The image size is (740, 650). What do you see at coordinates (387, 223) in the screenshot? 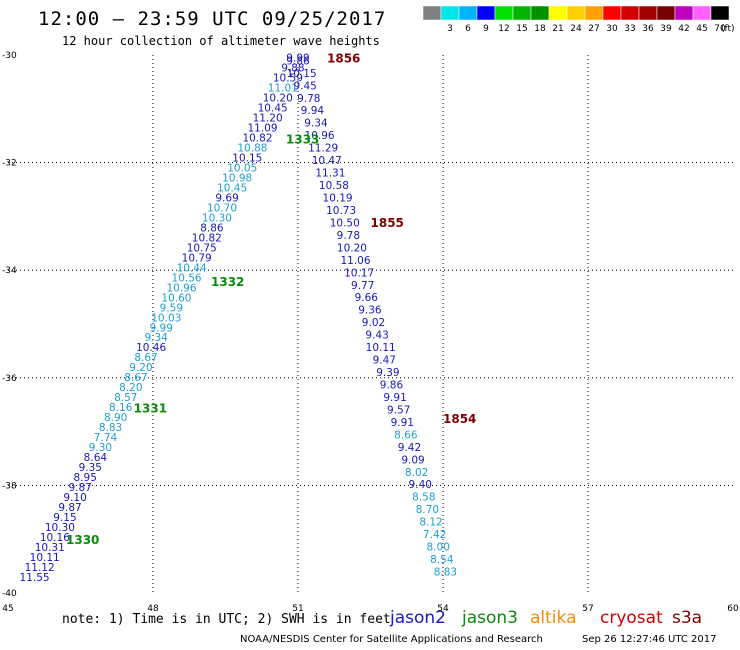
I see `pass-time-label: 1855` at bounding box center [387, 223].